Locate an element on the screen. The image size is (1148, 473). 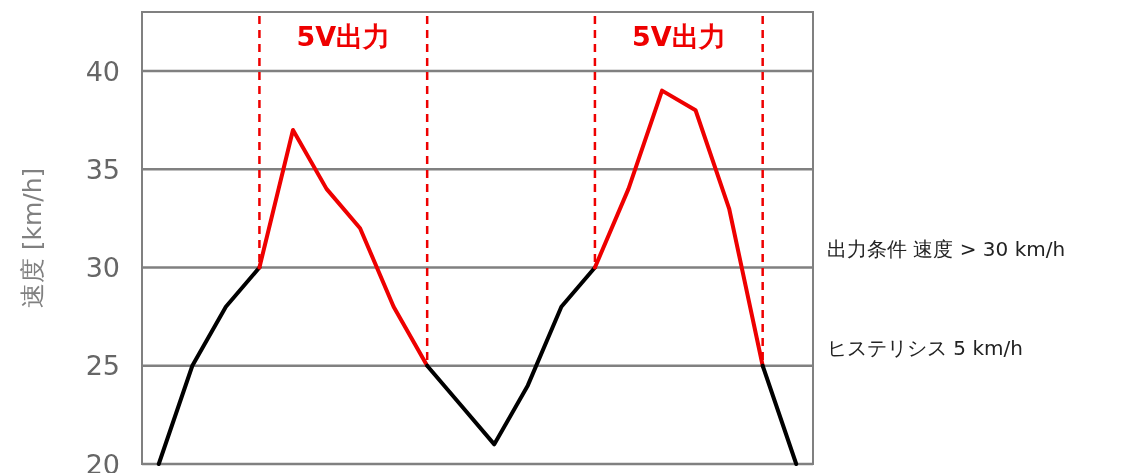
y-tick-label: 40 is located at coordinates (102, 71).